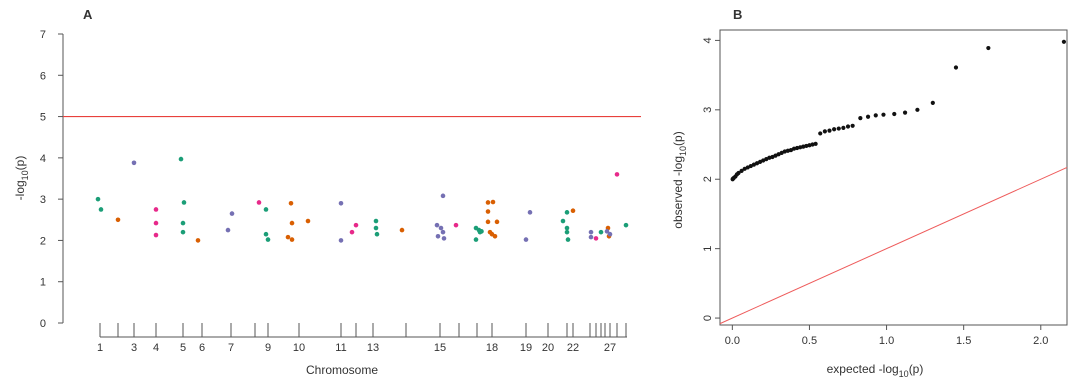  What do you see at coordinates (231, 348) in the screenshot?
I see `manhattan-x-tick-label: 7` at bounding box center [231, 348].